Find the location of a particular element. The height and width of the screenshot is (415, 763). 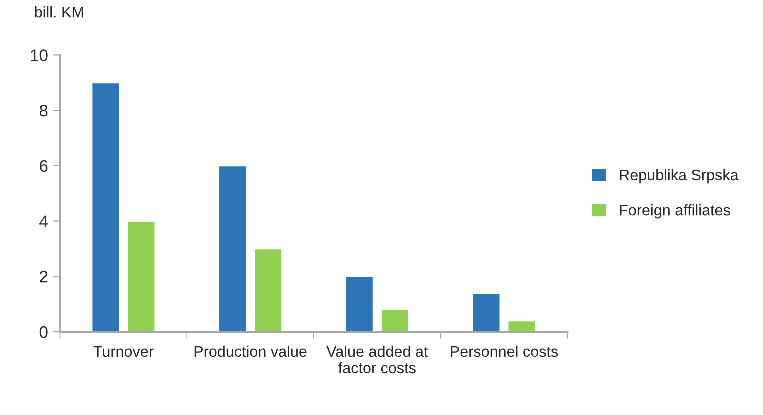

legend-label: Foreign affiliates is located at coordinates (675, 211).